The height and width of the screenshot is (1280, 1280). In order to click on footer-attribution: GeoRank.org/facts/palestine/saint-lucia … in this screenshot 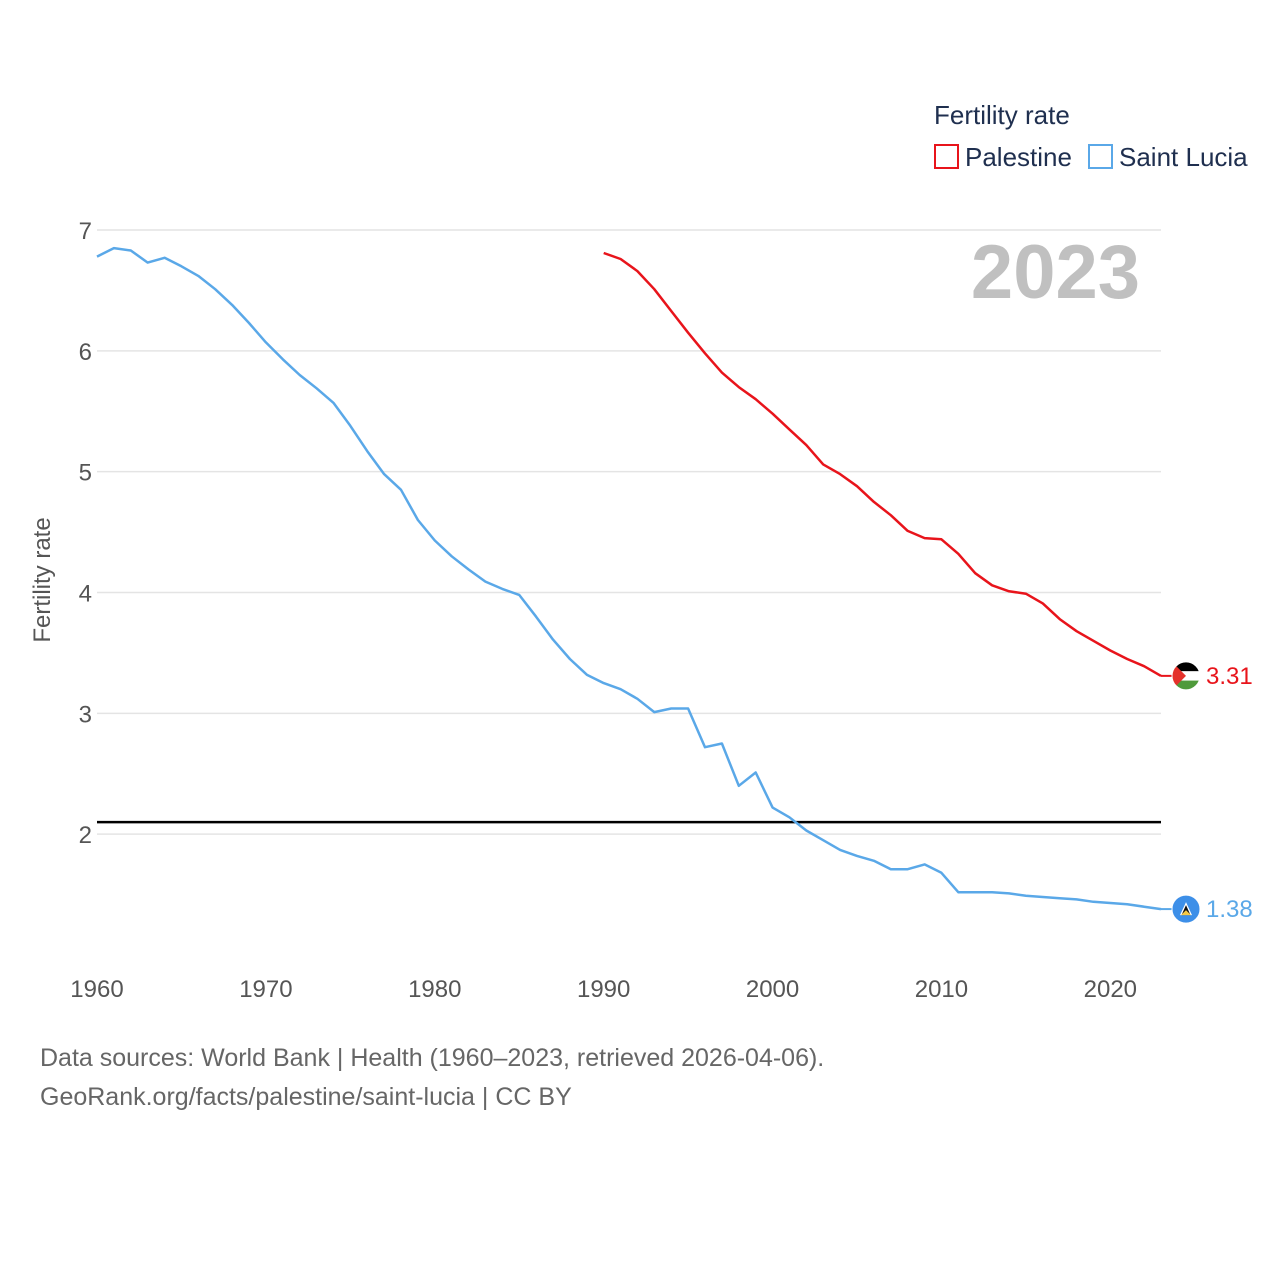, I will do `click(306, 1097)`.